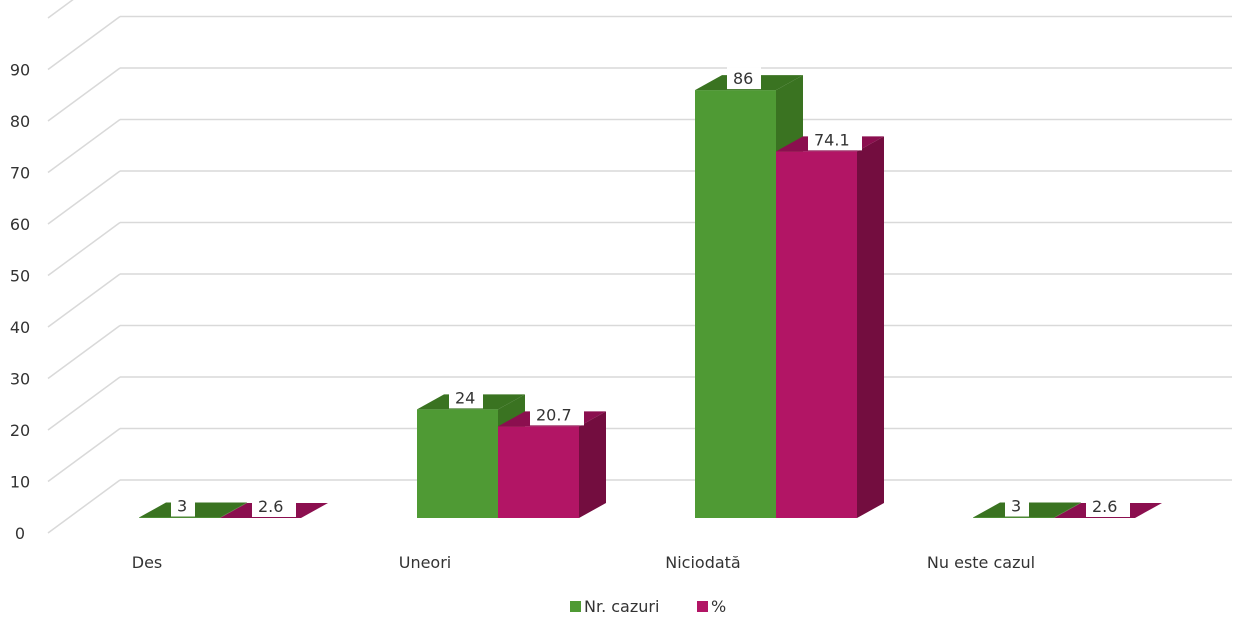  What do you see at coordinates (20, 327) in the screenshot?
I see `y-tick-label: 40` at bounding box center [20, 327].